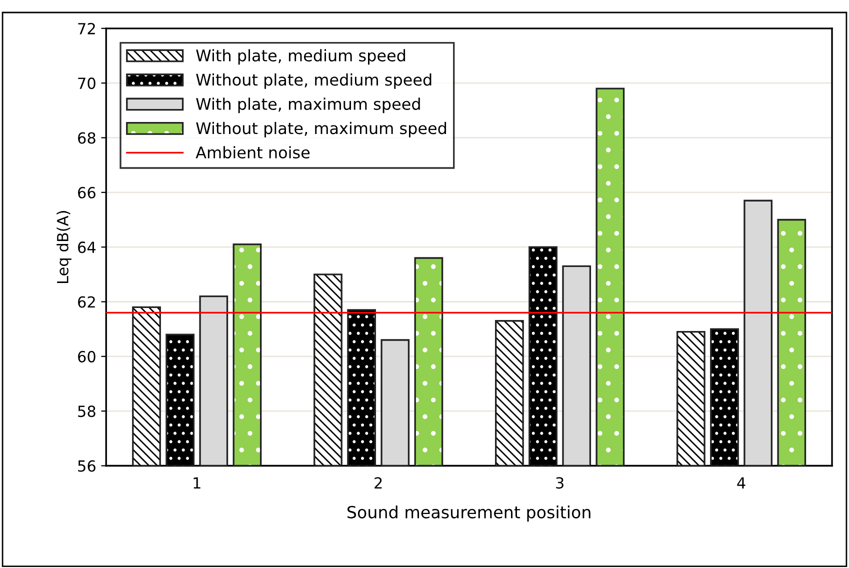  What do you see at coordinates (87, 356) in the screenshot?
I see `y-tick-label: 60` at bounding box center [87, 356].